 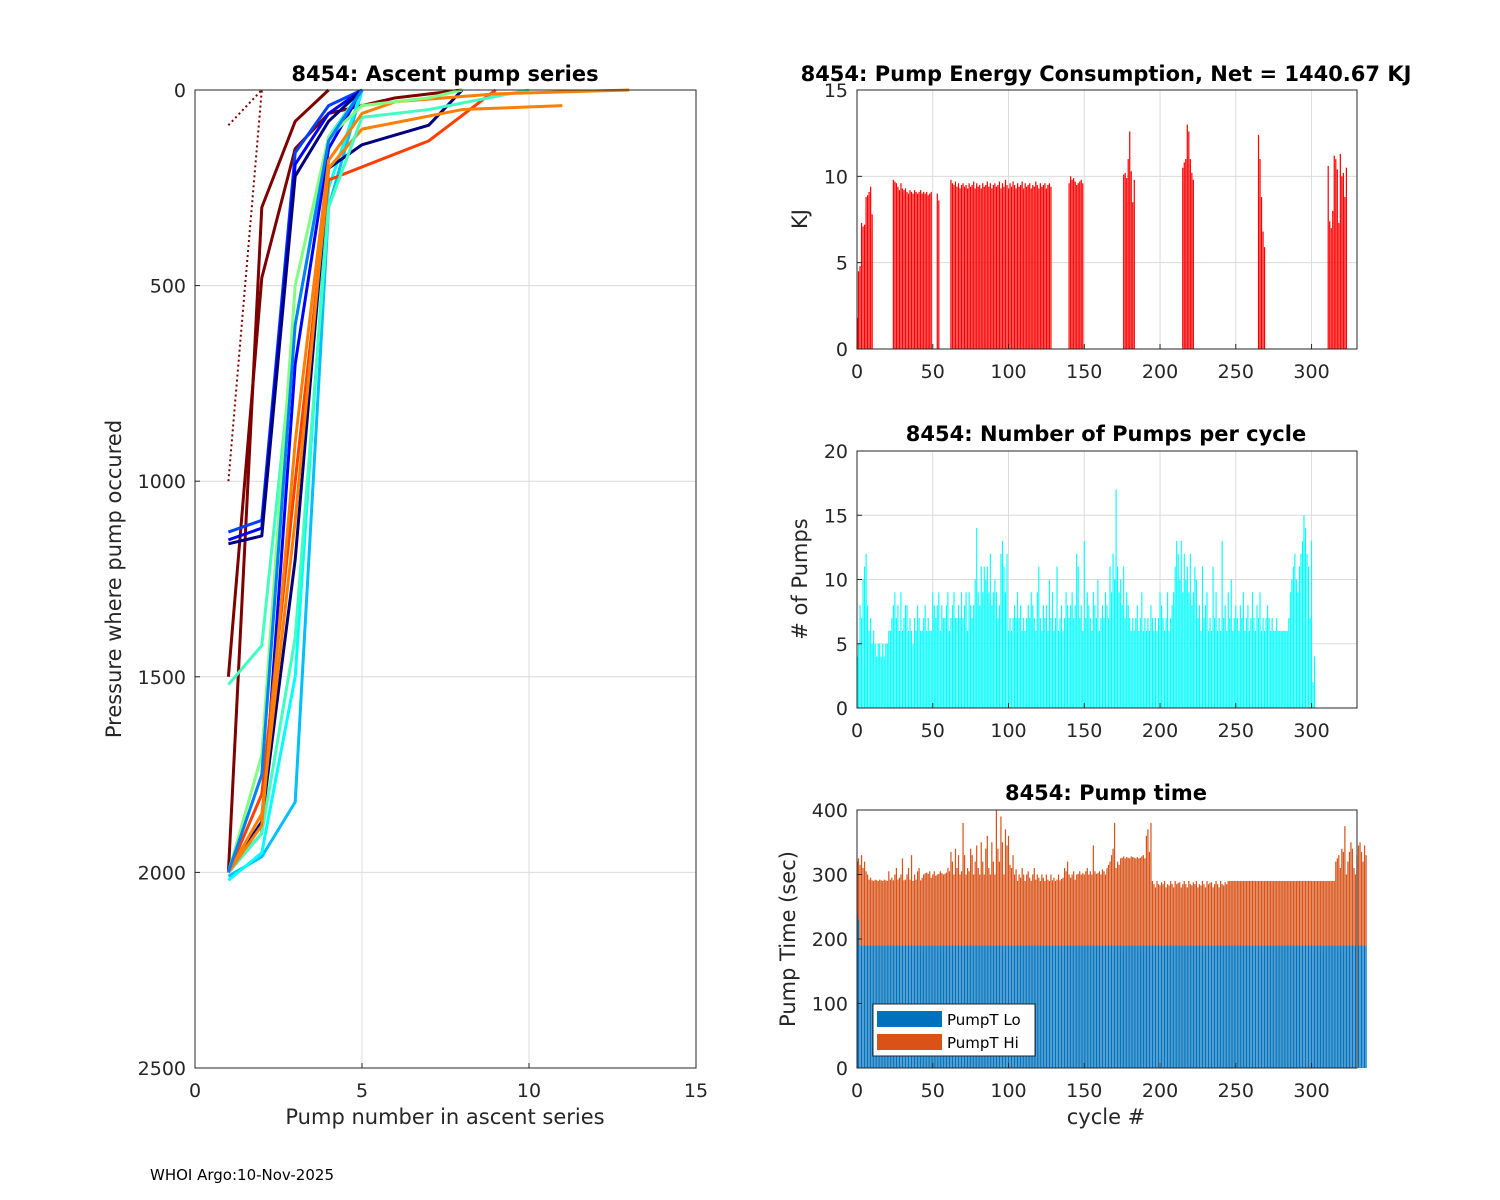 I want to click on ascent-series-line, so click(x=296, y=317).